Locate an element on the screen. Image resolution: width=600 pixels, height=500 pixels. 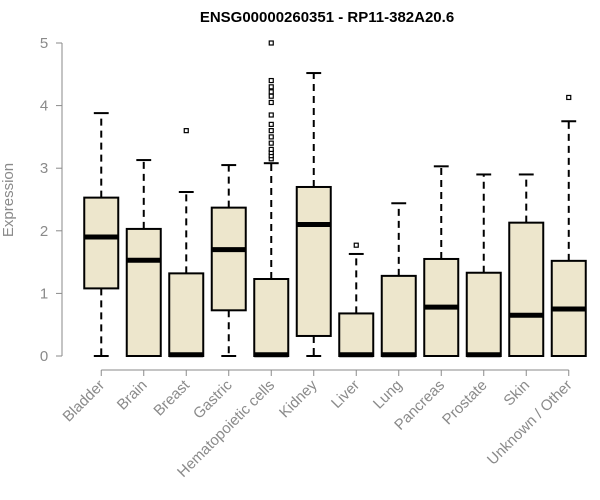
chart-title: ENSG00000260351 - RP11-382A20.6 is located at coordinates (327, 17).